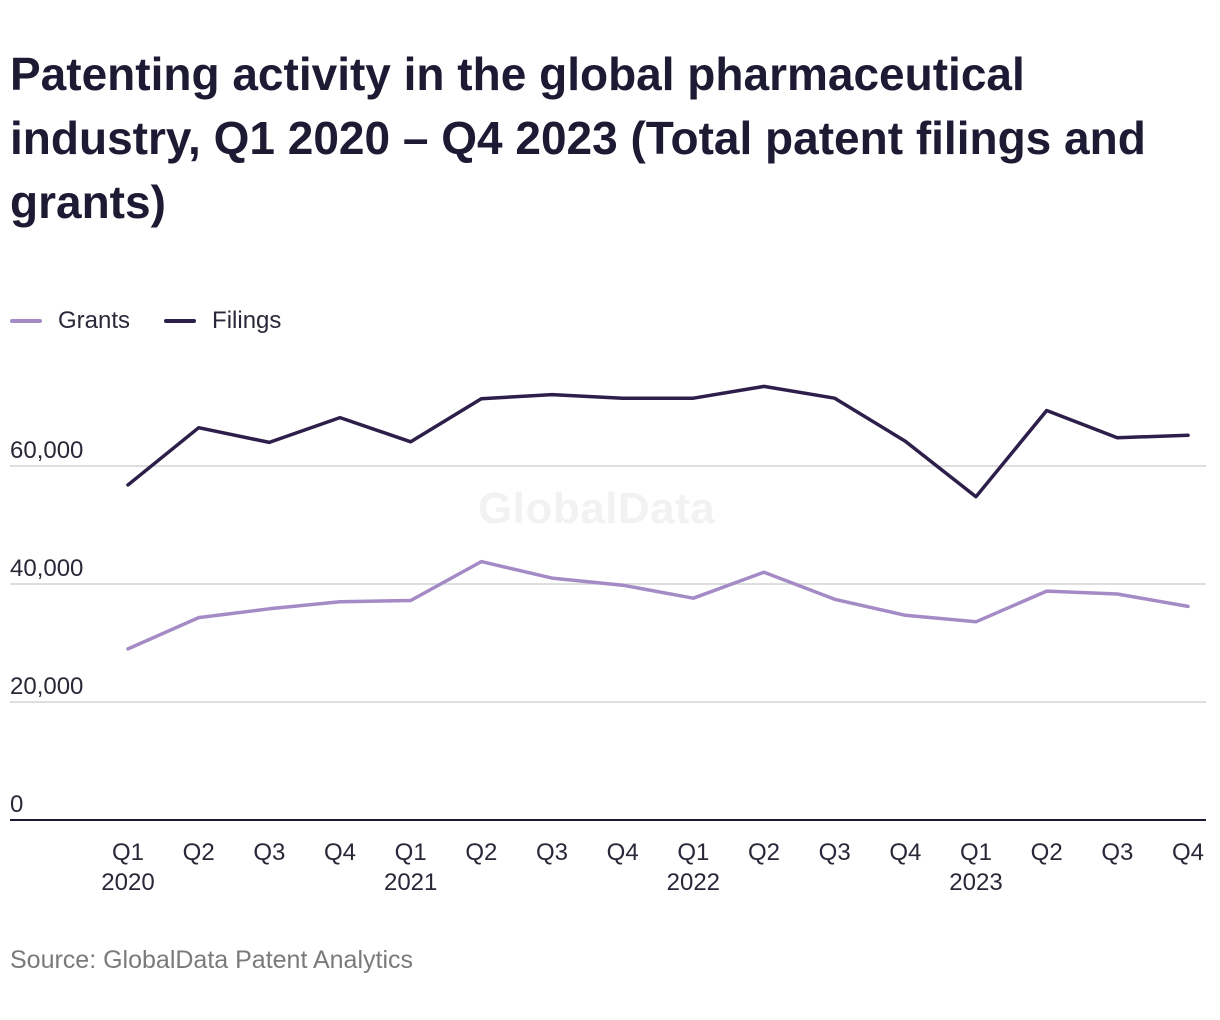 This screenshot has height=1020, width=1220. I want to click on y-tick-label: 20,000, so click(46, 686).